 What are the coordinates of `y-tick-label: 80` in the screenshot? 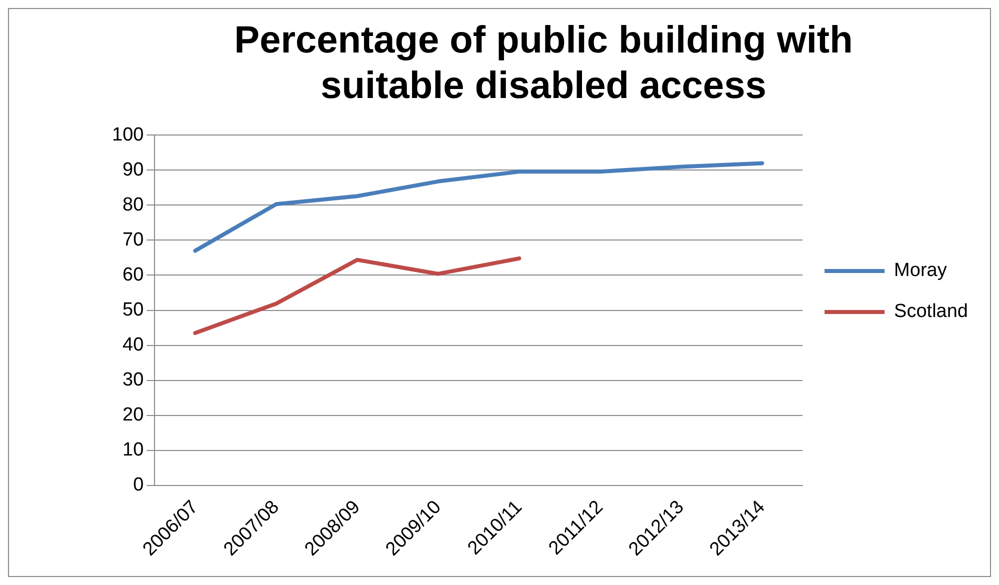 It's located at (133, 205).